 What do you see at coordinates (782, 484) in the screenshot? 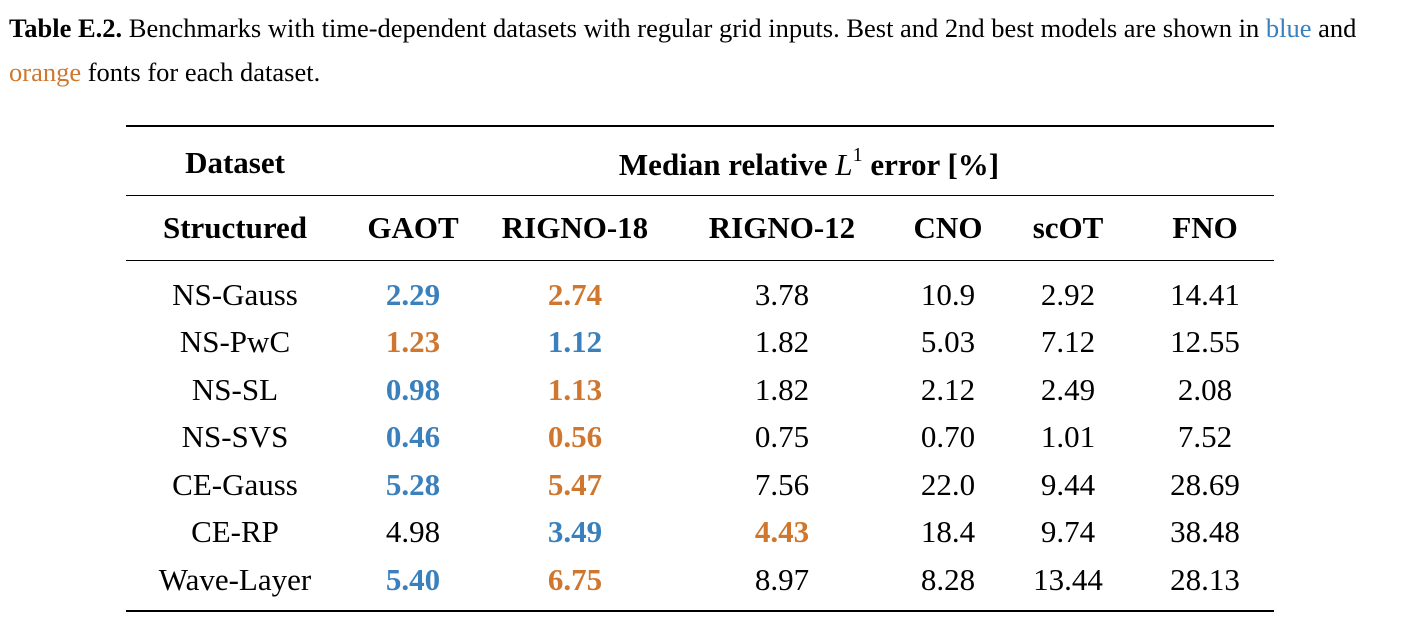
I see `table-cell: 7.56` at bounding box center [782, 484].